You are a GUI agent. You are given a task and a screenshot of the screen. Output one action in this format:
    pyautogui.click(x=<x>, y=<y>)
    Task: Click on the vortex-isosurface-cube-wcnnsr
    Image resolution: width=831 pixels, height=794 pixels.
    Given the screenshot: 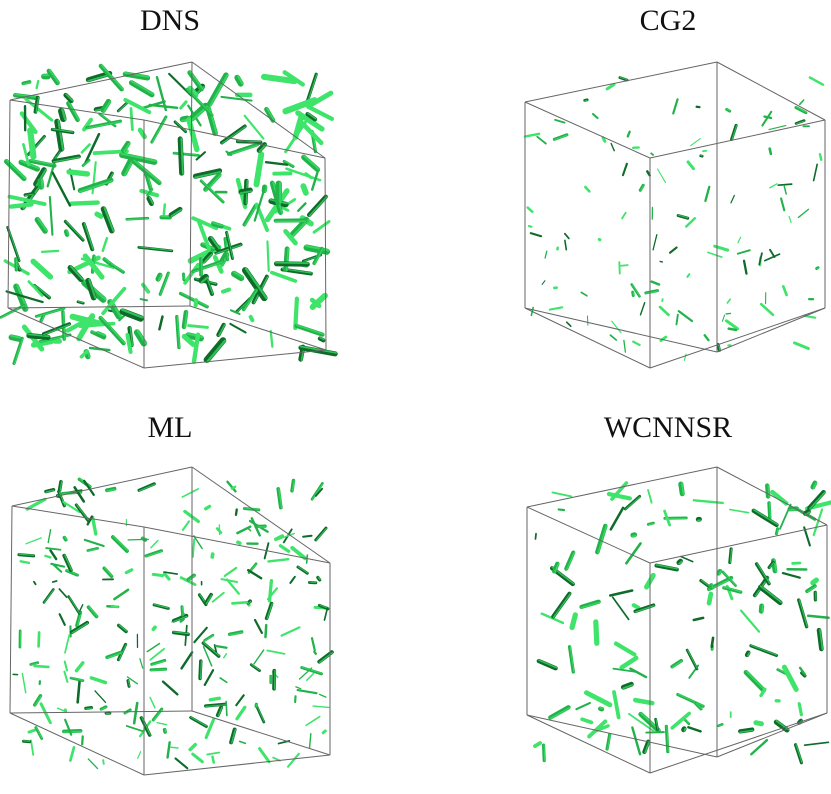 What is the action you would take?
    pyautogui.click(x=678, y=620)
    